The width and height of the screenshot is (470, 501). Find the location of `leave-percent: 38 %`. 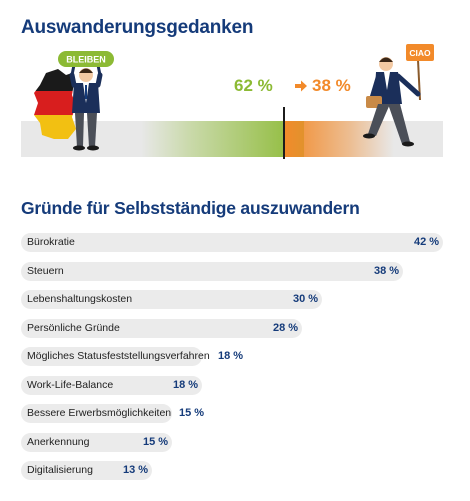

leave-percent: 38 % is located at coordinates (331, 85).